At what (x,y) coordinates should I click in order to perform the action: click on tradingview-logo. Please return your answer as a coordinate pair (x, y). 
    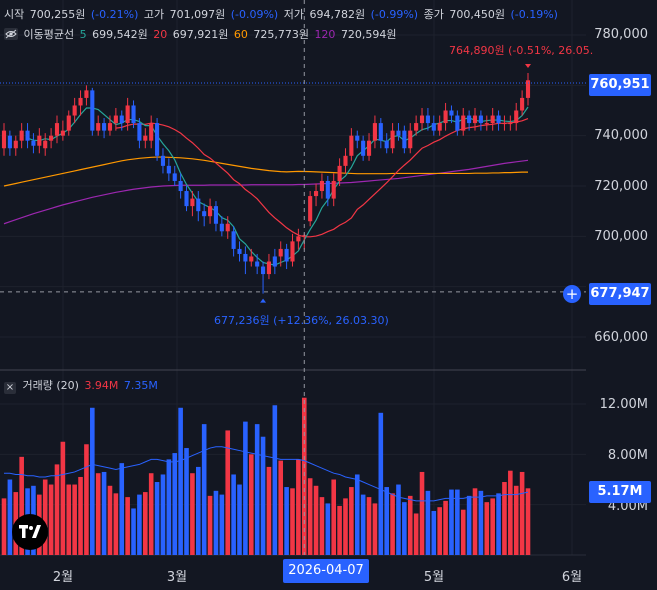
    Looking at the image, I should click on (30, 532).